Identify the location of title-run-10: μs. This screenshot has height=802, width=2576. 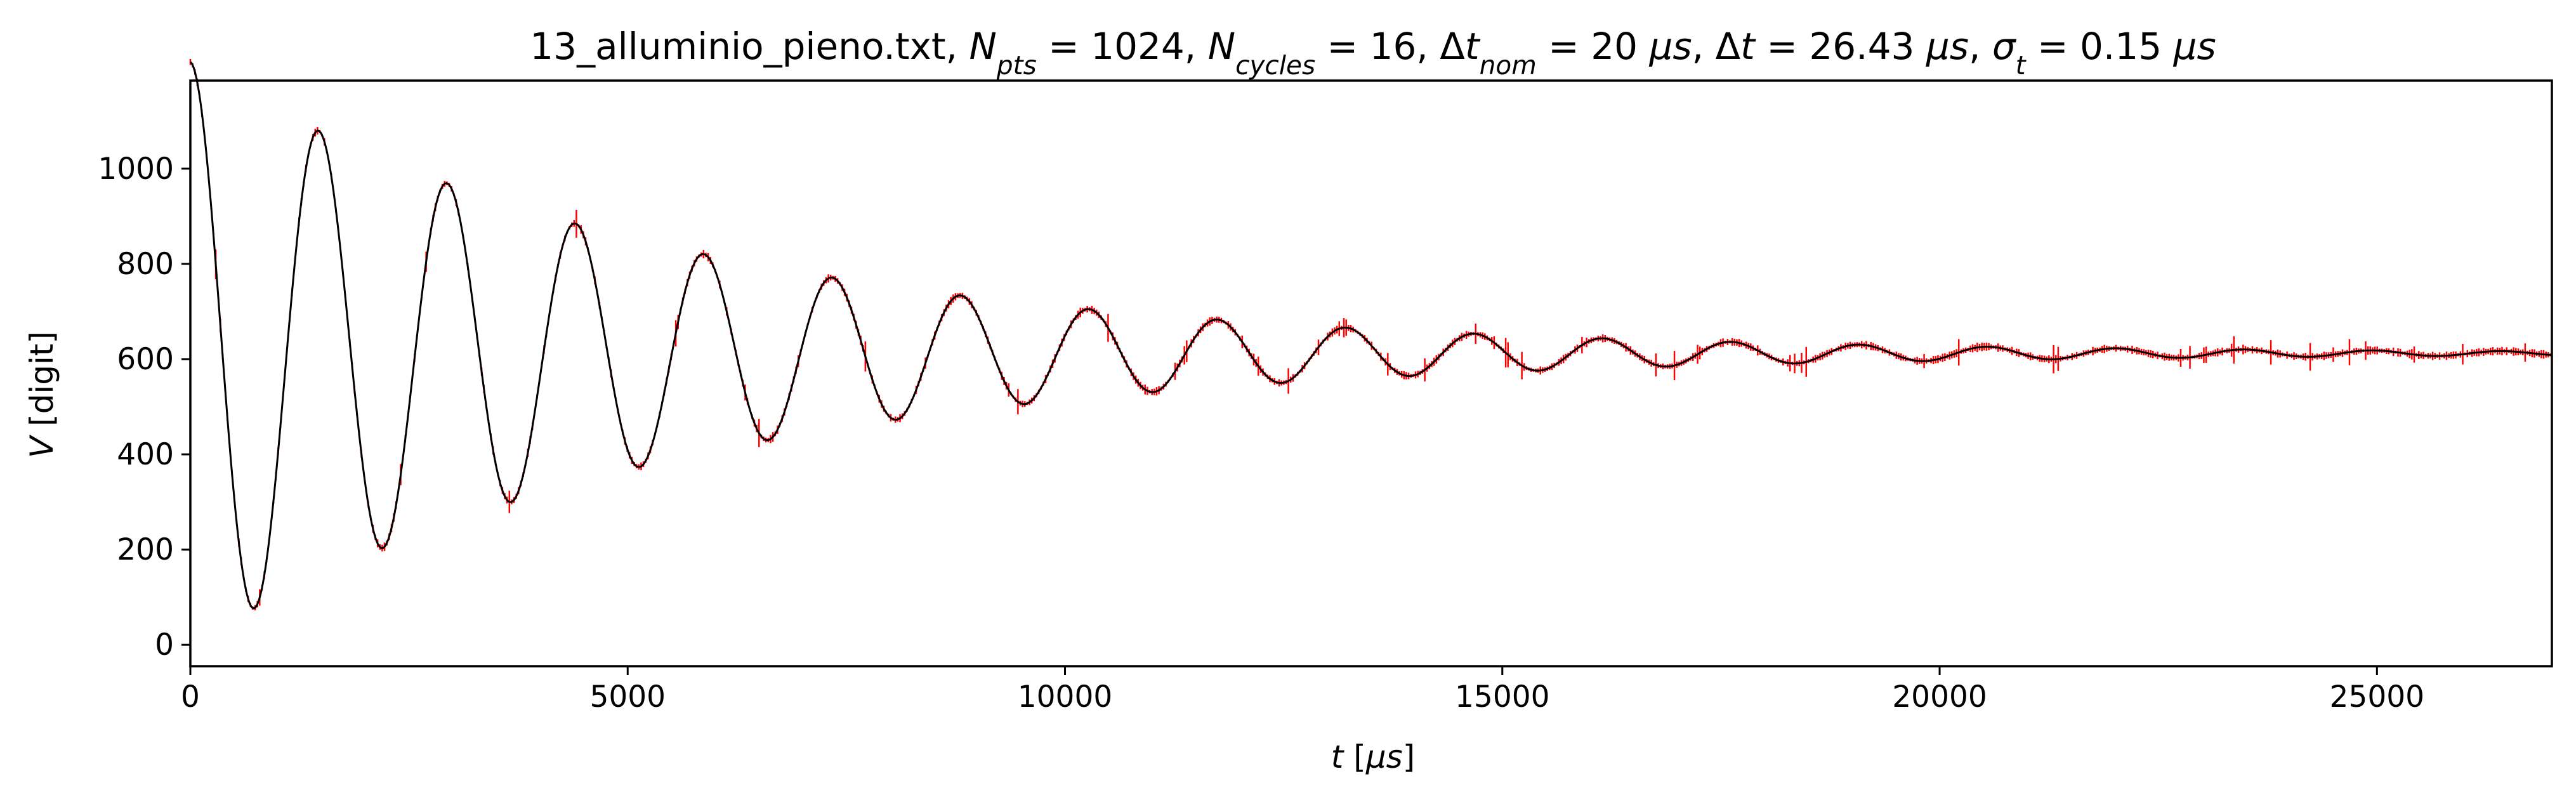
(1670, 47).